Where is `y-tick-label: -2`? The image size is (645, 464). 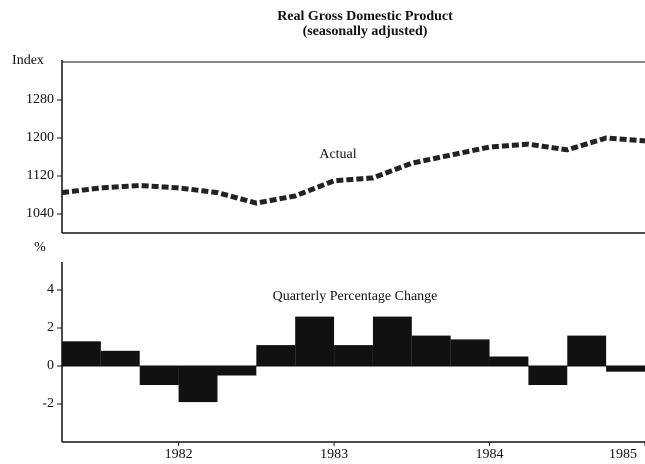 y-tick-label: -2 is located at coordinates (48, 403).